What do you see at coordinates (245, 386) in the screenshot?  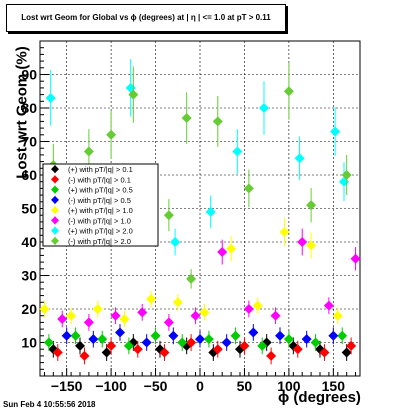 I see `x-tick-label: 50` at bounding box center [245, 386].